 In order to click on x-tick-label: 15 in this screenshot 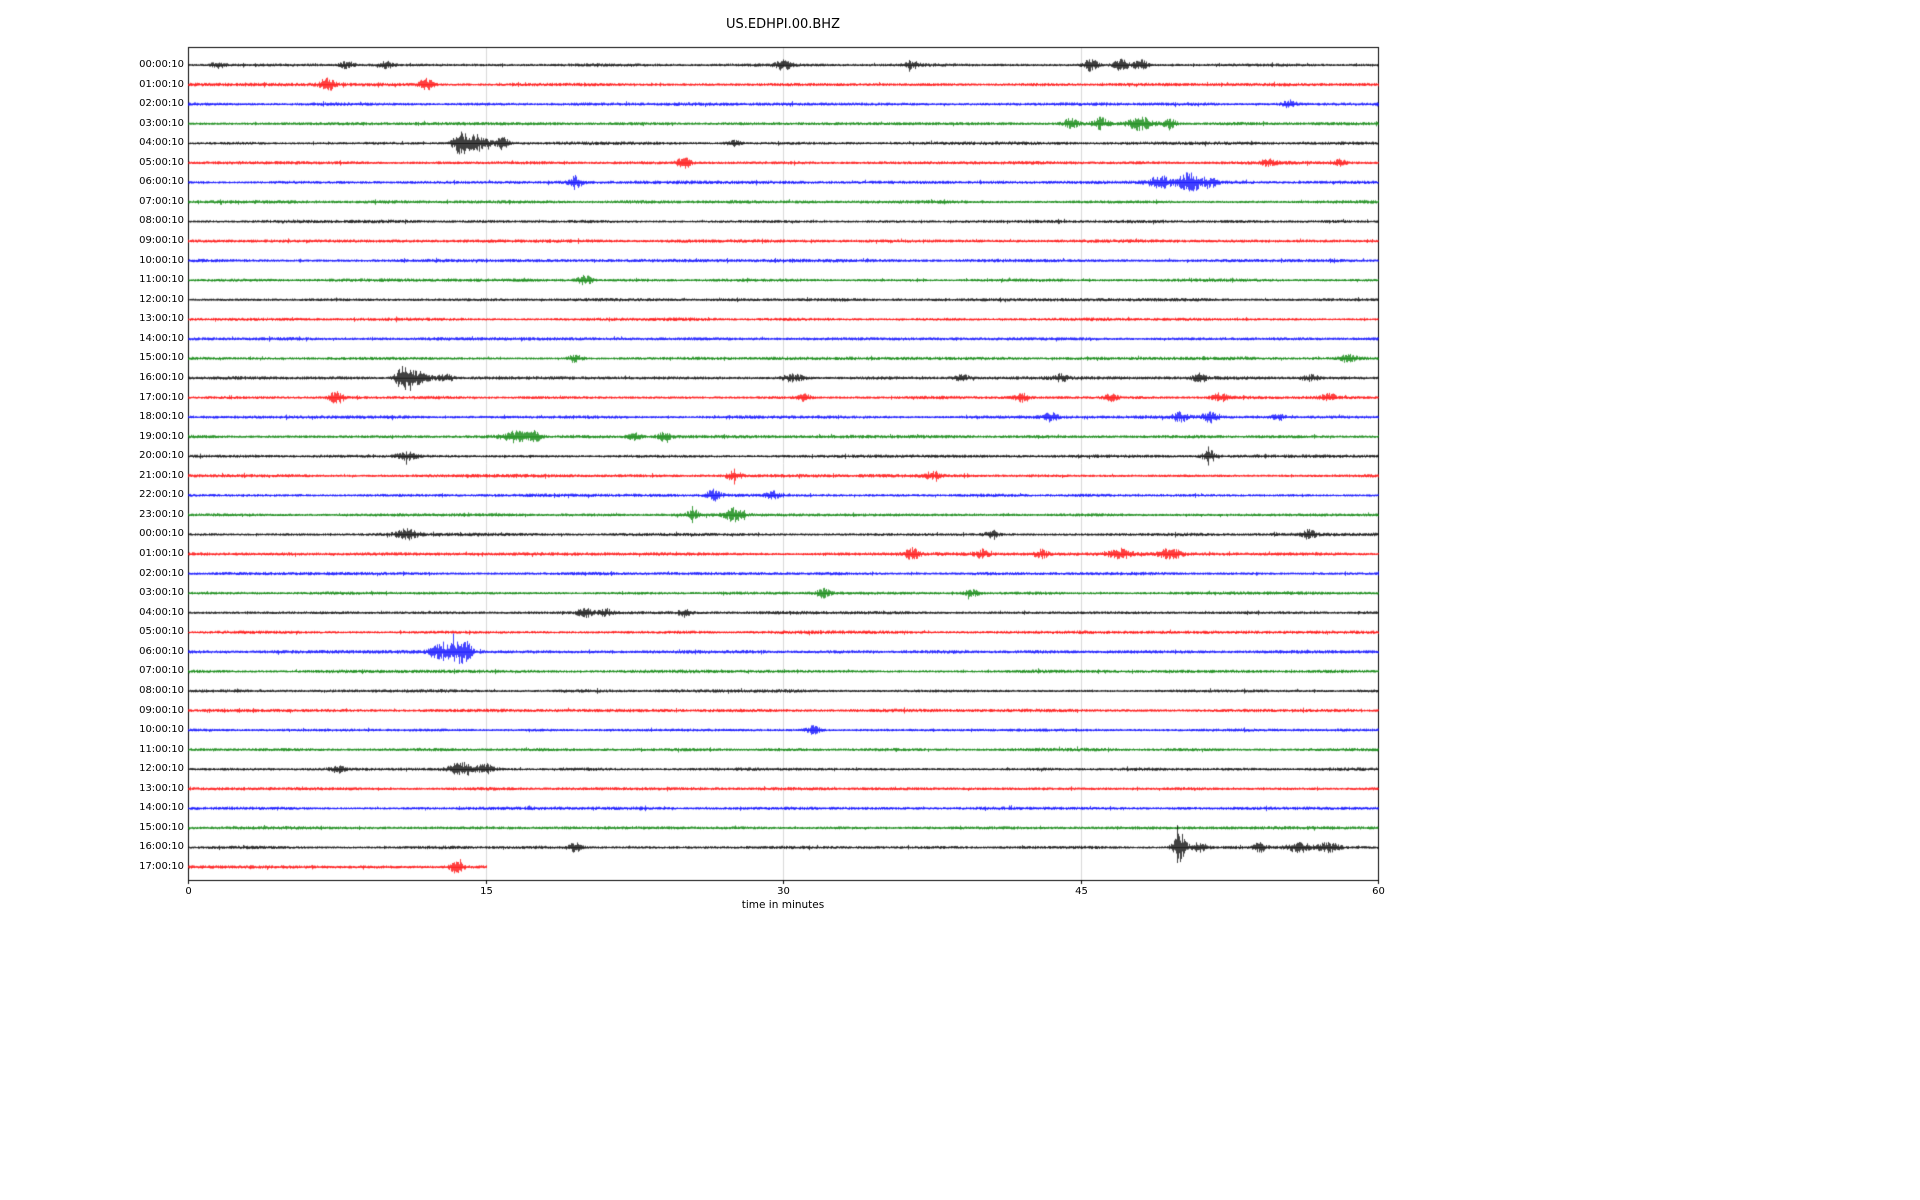, I will do `click(486, 891)`.